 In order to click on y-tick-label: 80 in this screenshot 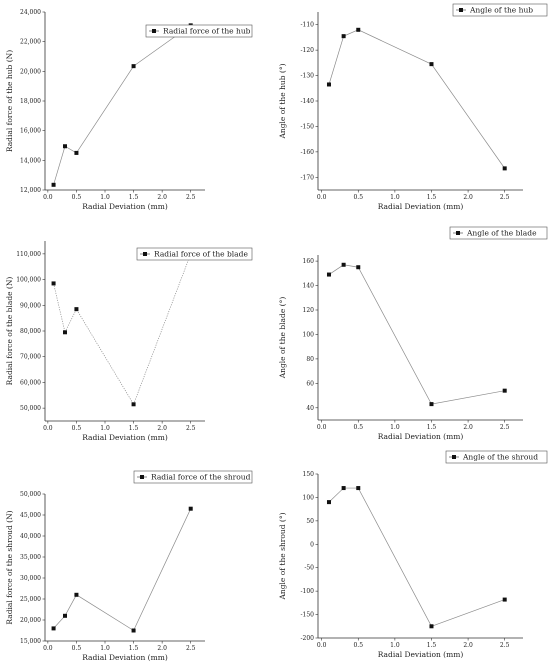, I will do `click(310, 359)`.